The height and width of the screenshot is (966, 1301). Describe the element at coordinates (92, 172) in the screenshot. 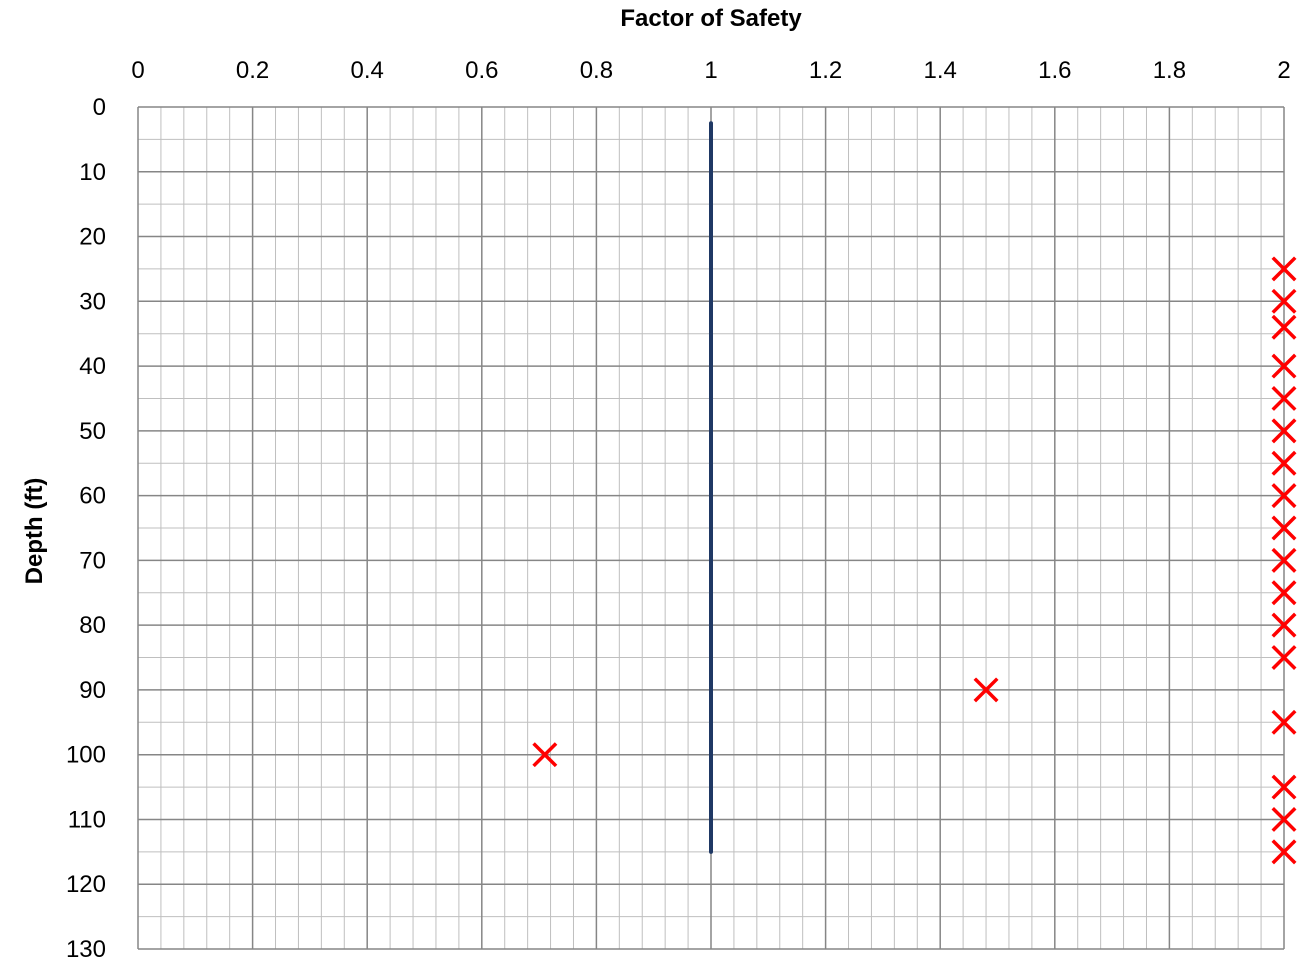

I see `y-tick-label: 10` at that location.